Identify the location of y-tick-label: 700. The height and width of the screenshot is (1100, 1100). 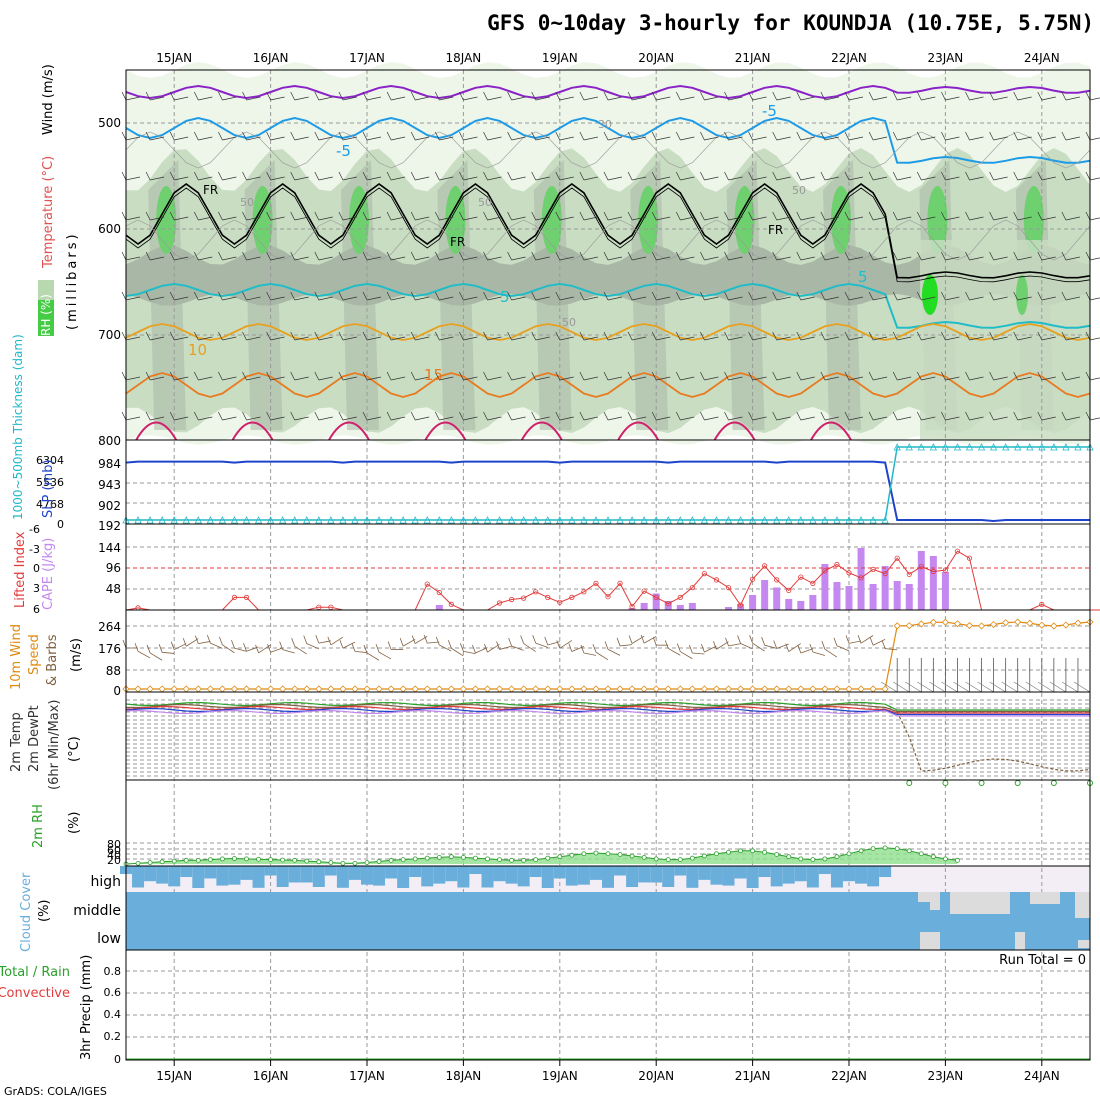
(109, 335).